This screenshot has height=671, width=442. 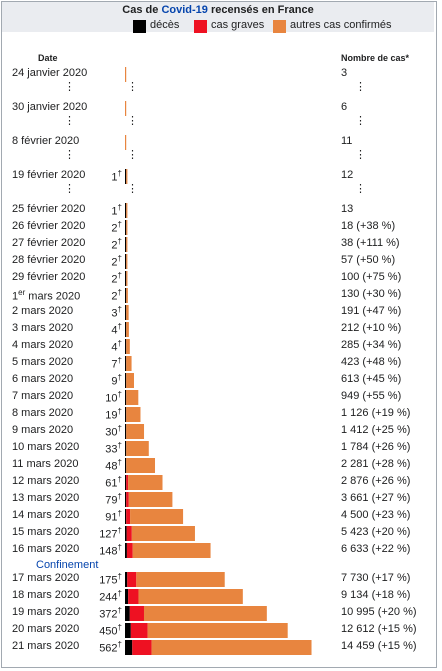 What do you see at coordinates (116, 380) in the screenshot?
I see `row-deaths-label: 9†` at bounding box center [116, 380].